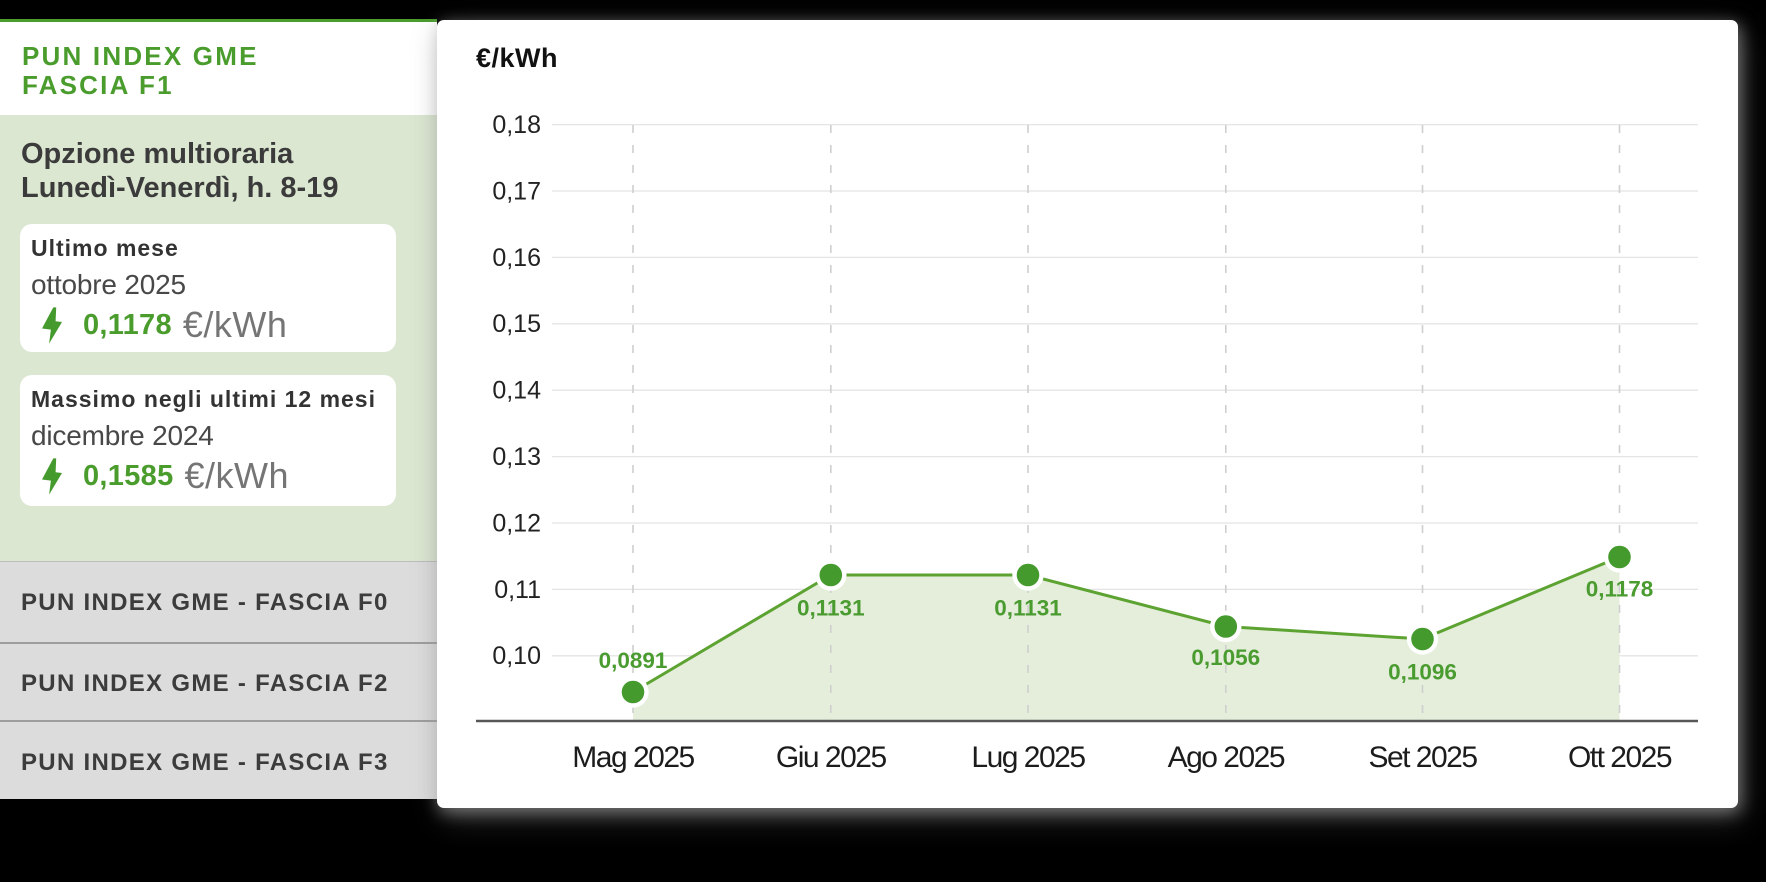 The image size is (1766, 882). Describe the element at coordinates (516, 391) in the screenshot. I see `svg-text: 0,14` at that location.